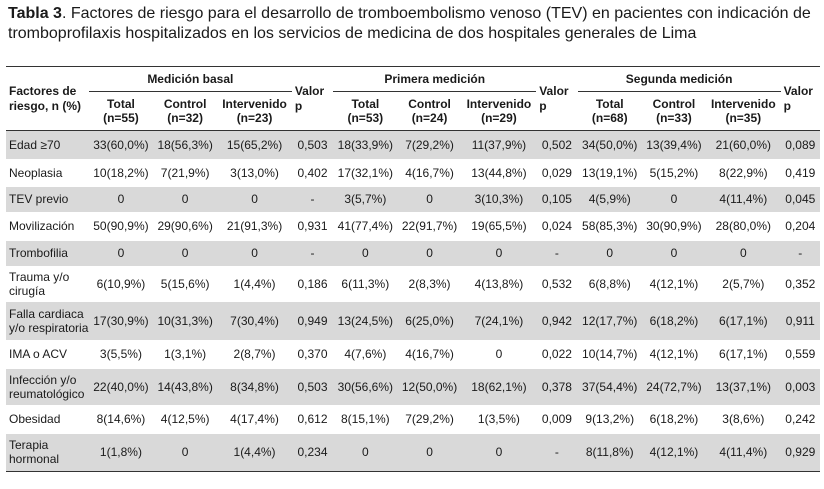  Describe the element at coordinates (47, 320) in the screenshot. I see `row-label: Falla cardiaca y/o respiratoria` at that location.